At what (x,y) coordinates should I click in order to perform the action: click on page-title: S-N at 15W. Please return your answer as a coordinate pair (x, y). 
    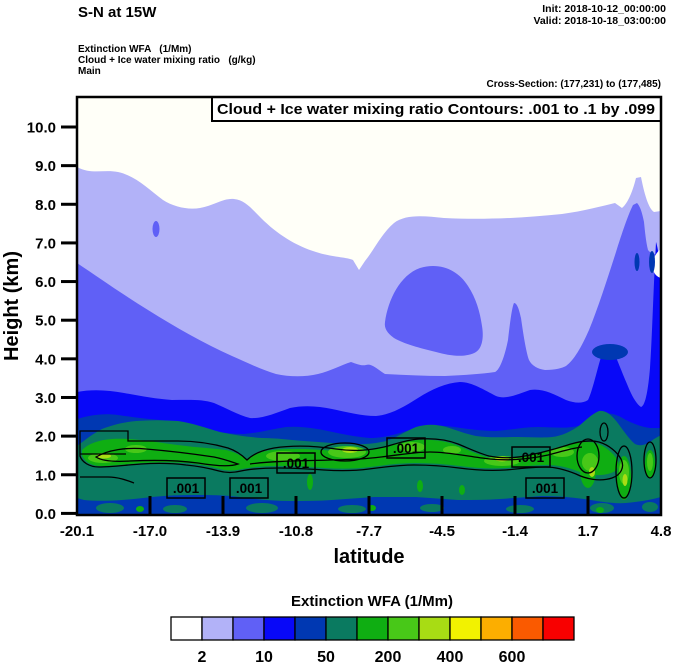
    Looking at the image, I should click on (117, 12).